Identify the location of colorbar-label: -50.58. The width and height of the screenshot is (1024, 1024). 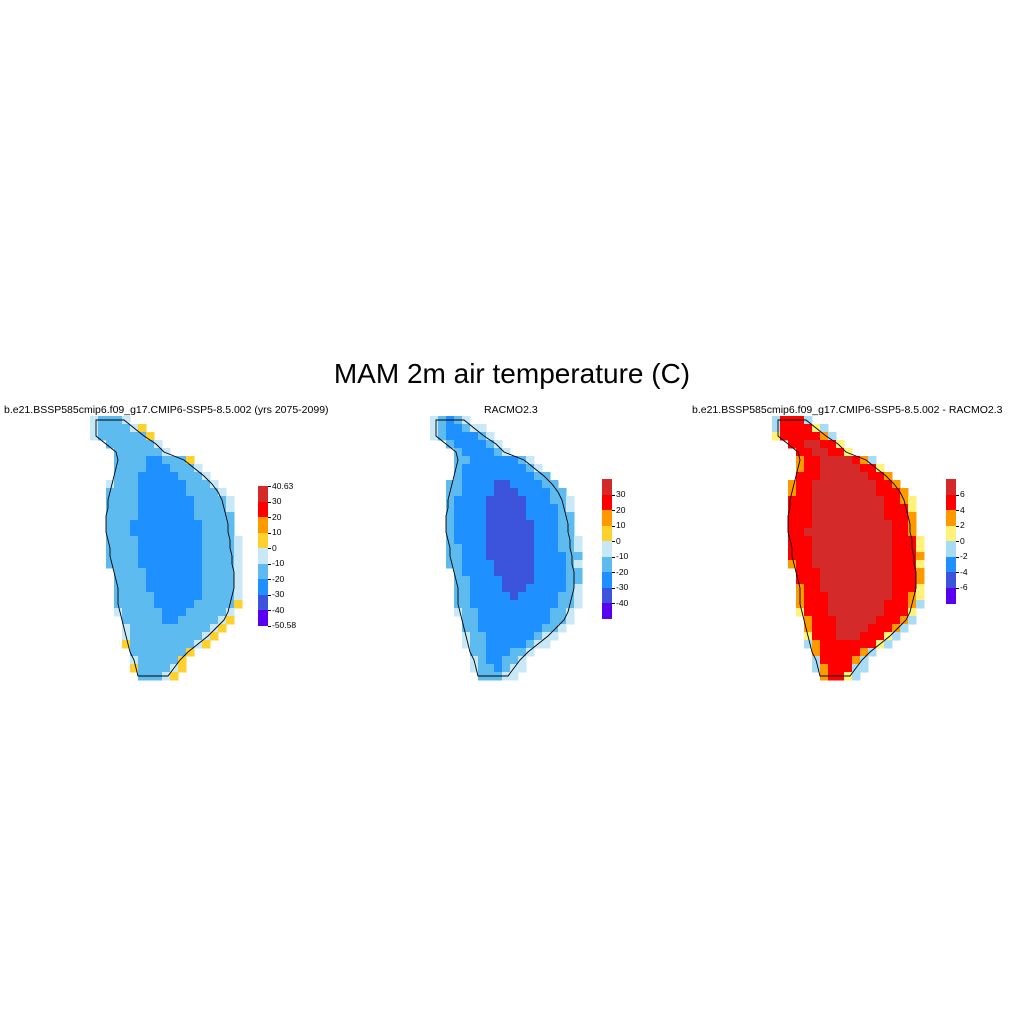
(284, 625).